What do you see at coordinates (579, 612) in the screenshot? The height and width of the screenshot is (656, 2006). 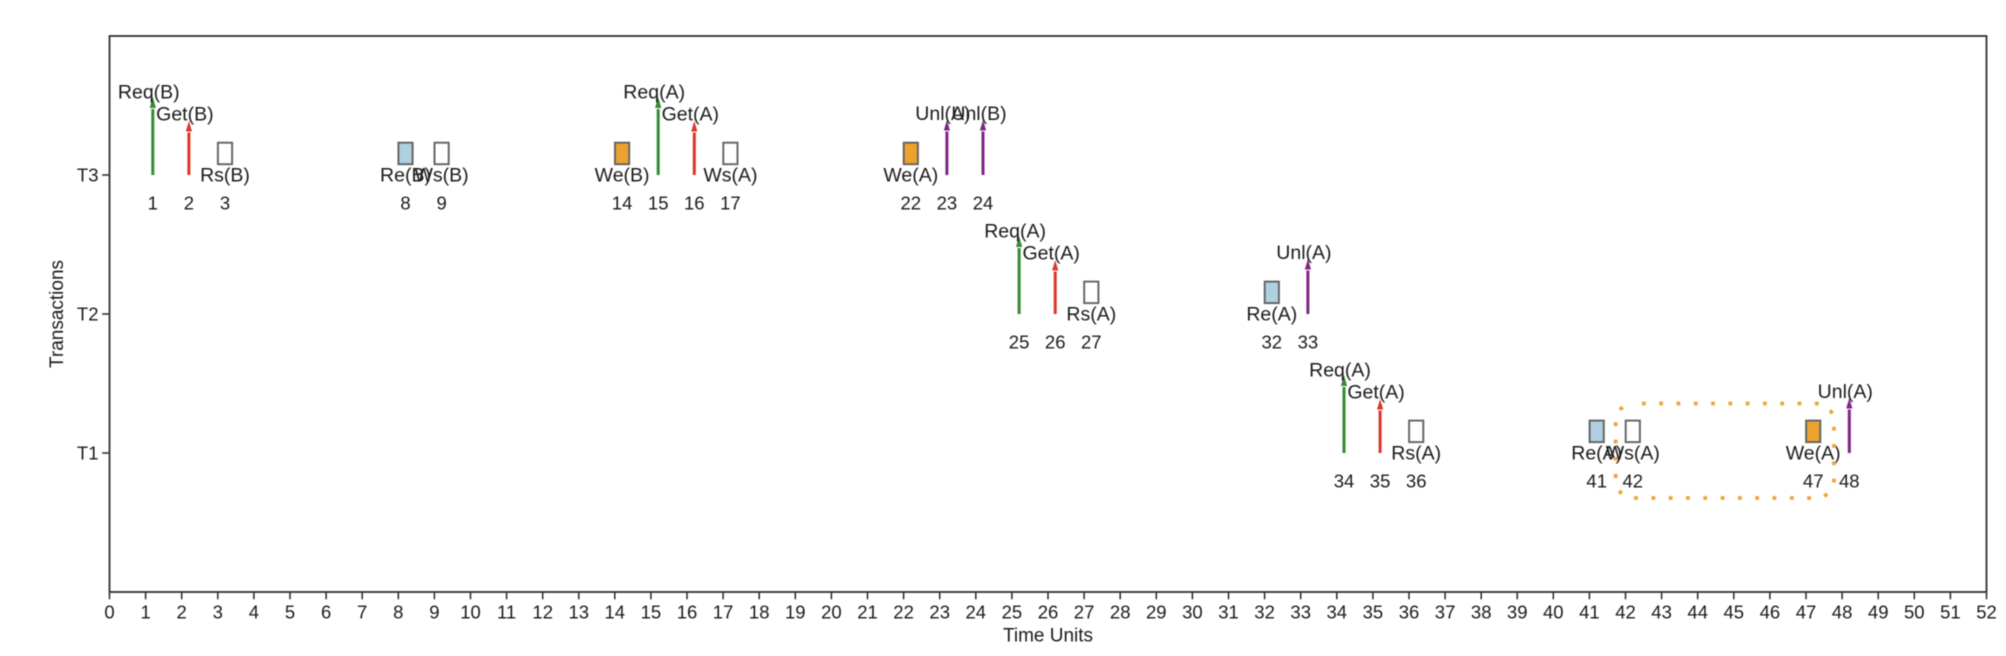 I see `svg-text: 13` at bounding box center [579, 612].